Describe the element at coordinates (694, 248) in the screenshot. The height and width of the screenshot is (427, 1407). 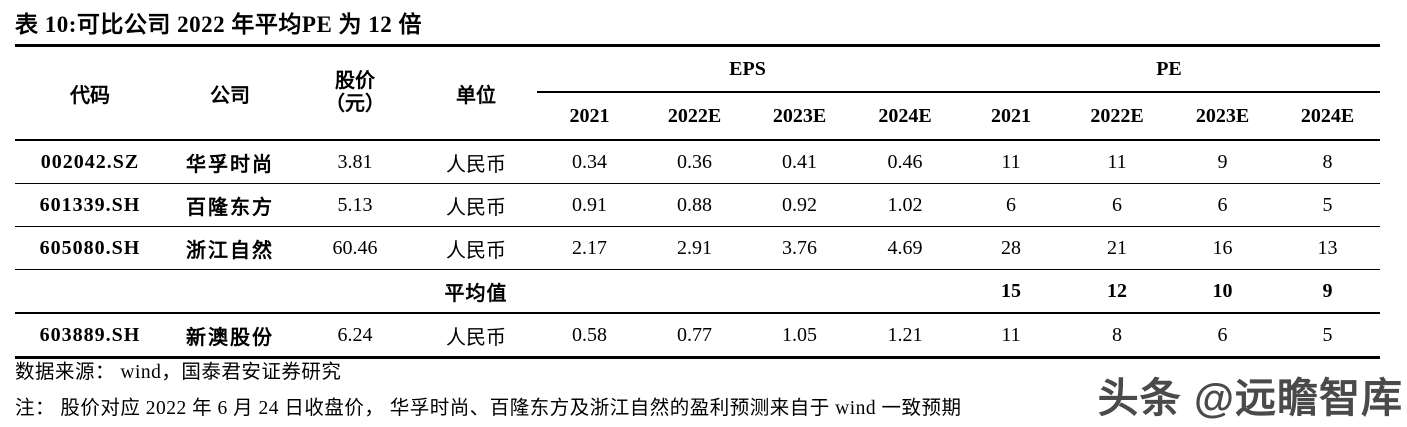
I see `eps-value: 2.91` at that location.